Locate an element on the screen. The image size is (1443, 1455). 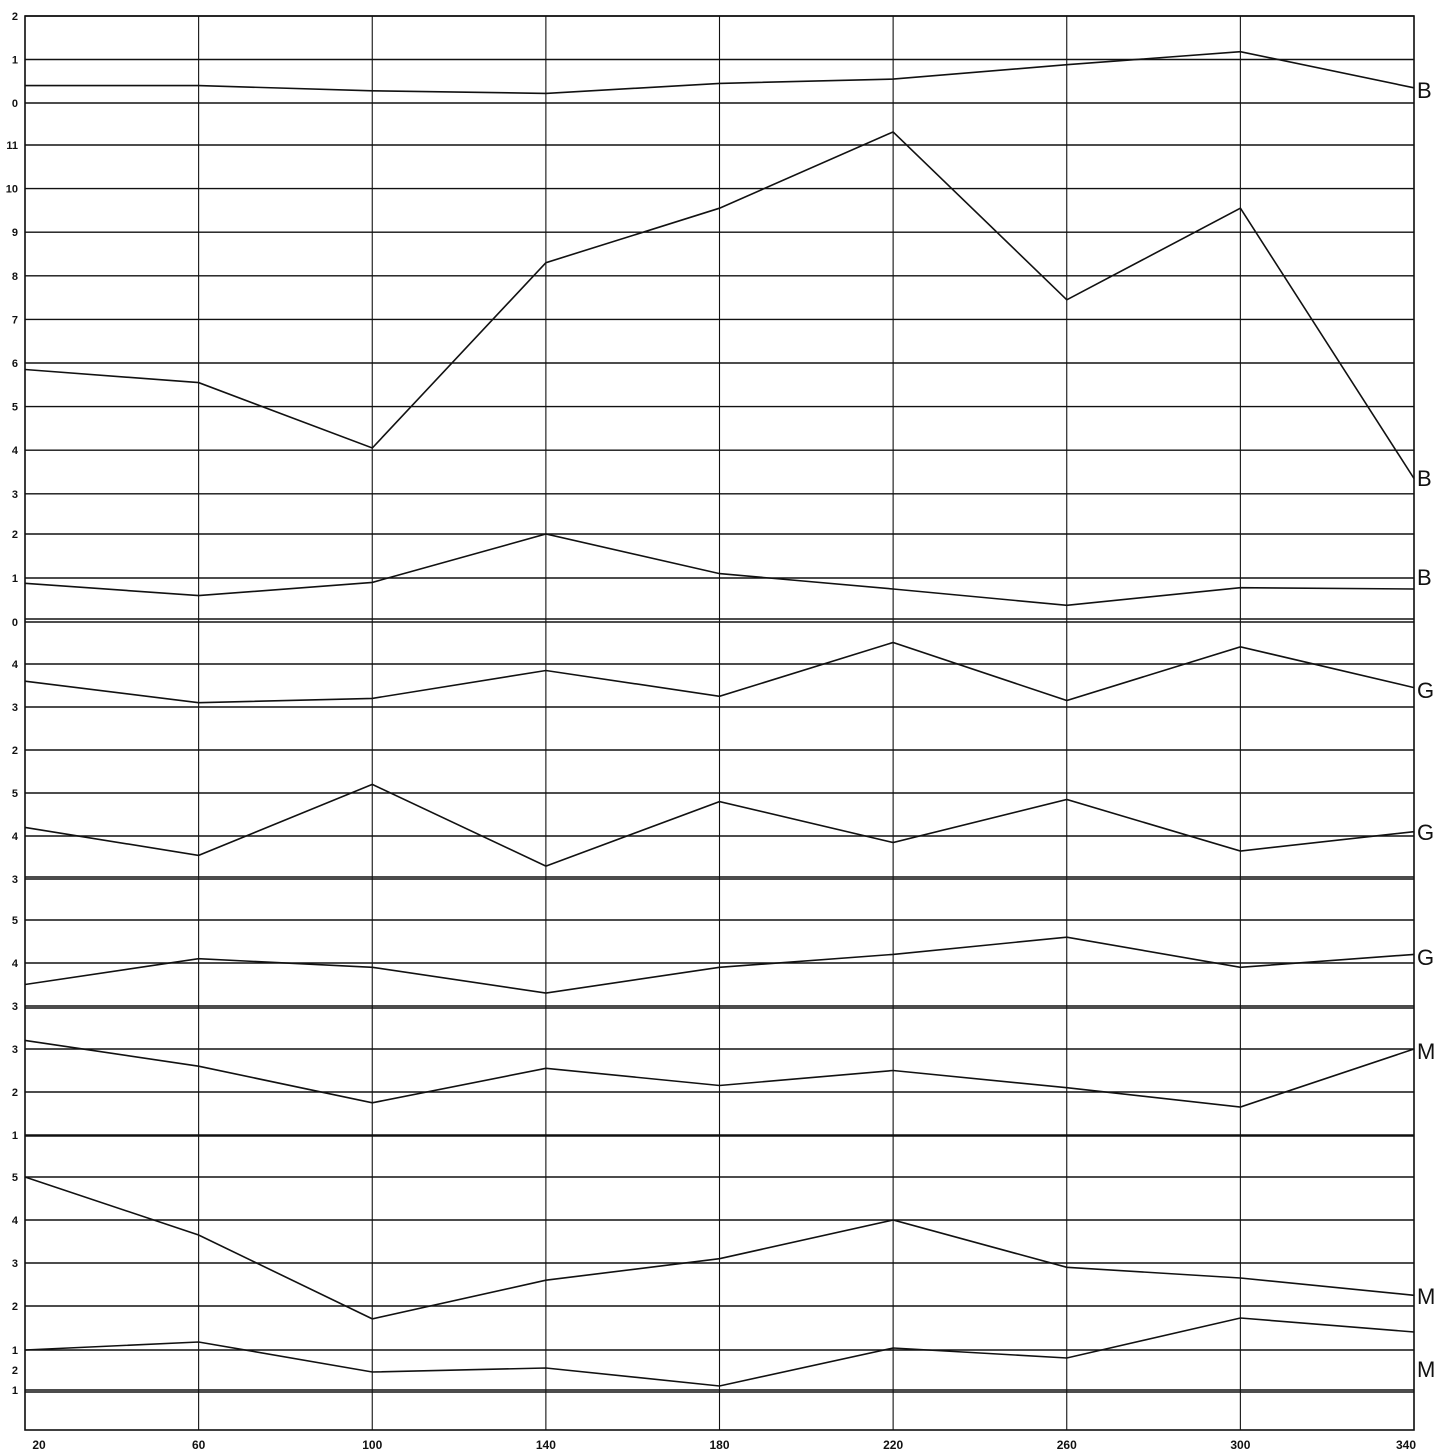
x-tick-label: 180 is located at coordinates (719, 1445).